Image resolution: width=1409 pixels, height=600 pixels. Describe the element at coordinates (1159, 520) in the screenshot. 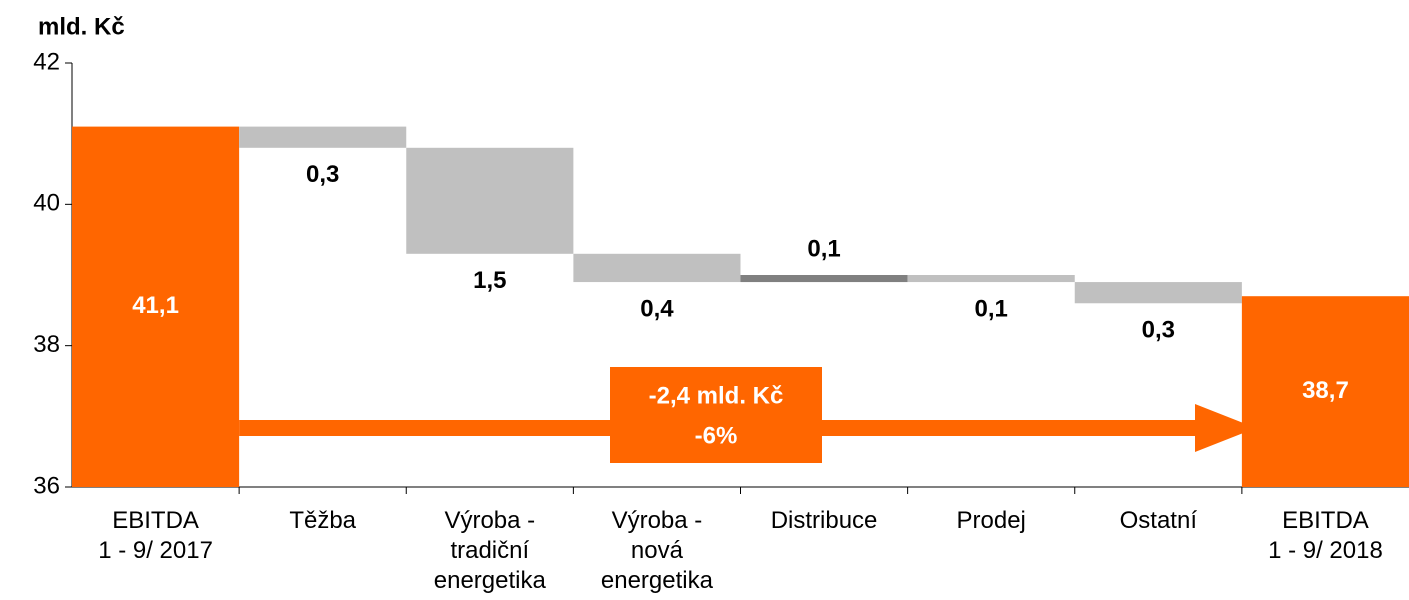

I see `x-tick-label: Ostatní` at that location.